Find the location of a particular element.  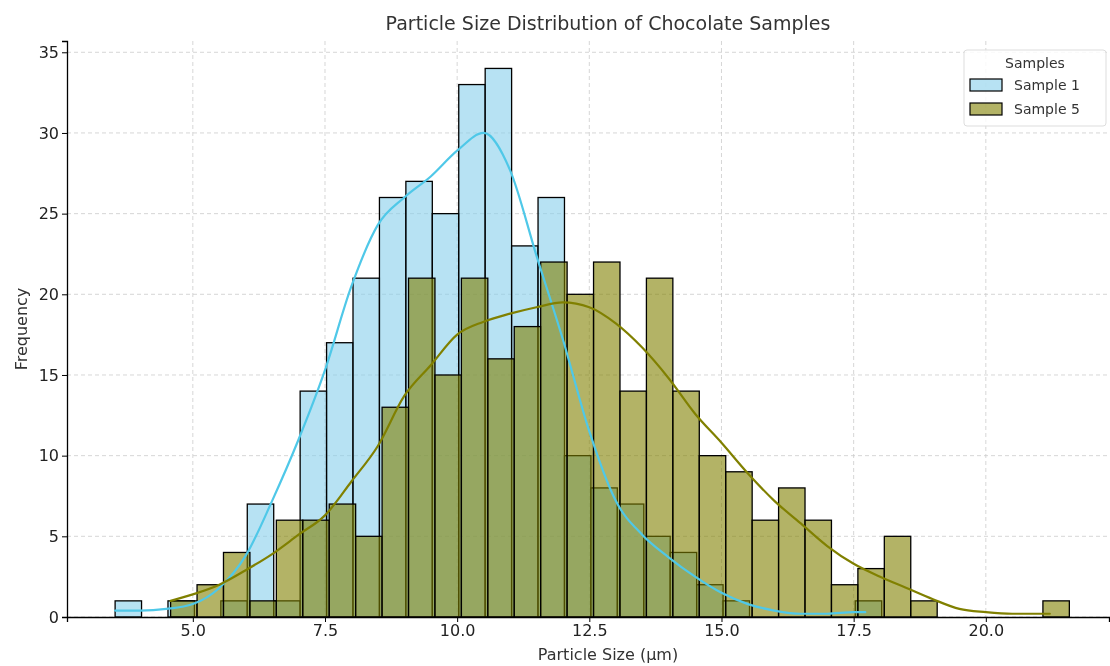

x-tick-label: 17.5 is located at coordinates (854, 631).